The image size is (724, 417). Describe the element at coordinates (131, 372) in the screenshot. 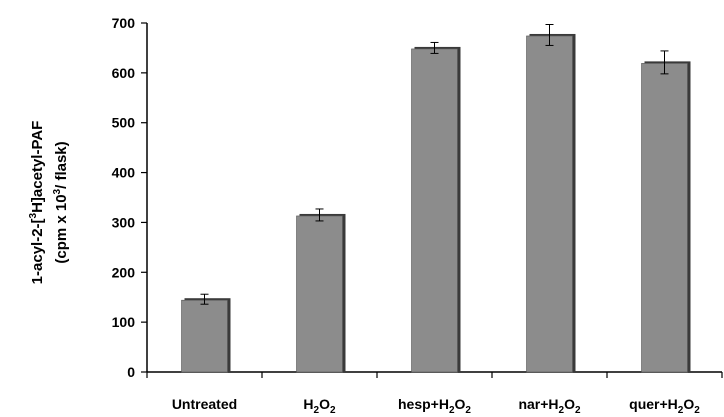

I see `y-tick-label: 0` at that location.